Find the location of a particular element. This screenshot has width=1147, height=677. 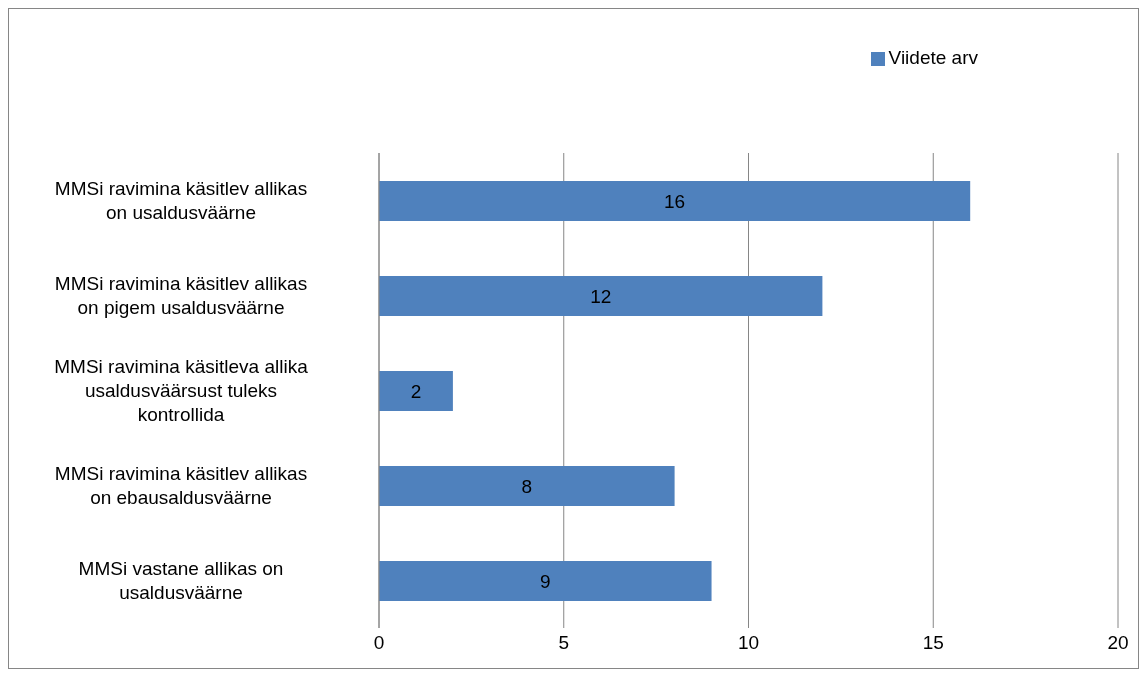

data-label: 2 is located at coordinates (416, 391).